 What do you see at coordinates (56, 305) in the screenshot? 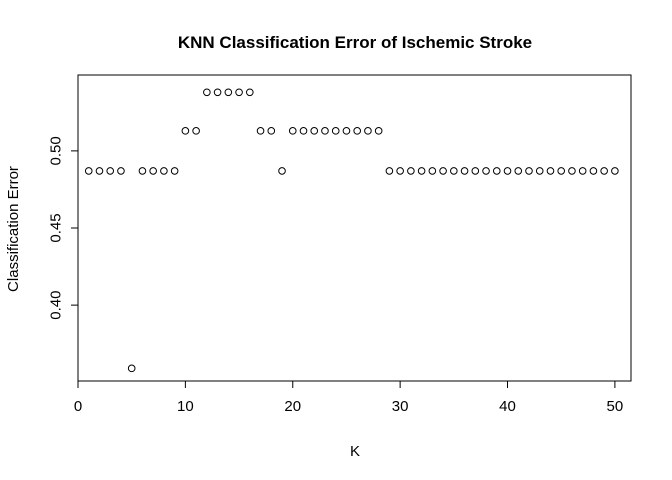
I see `y-tick-label: 0.40` at bounding box center [56, 305].